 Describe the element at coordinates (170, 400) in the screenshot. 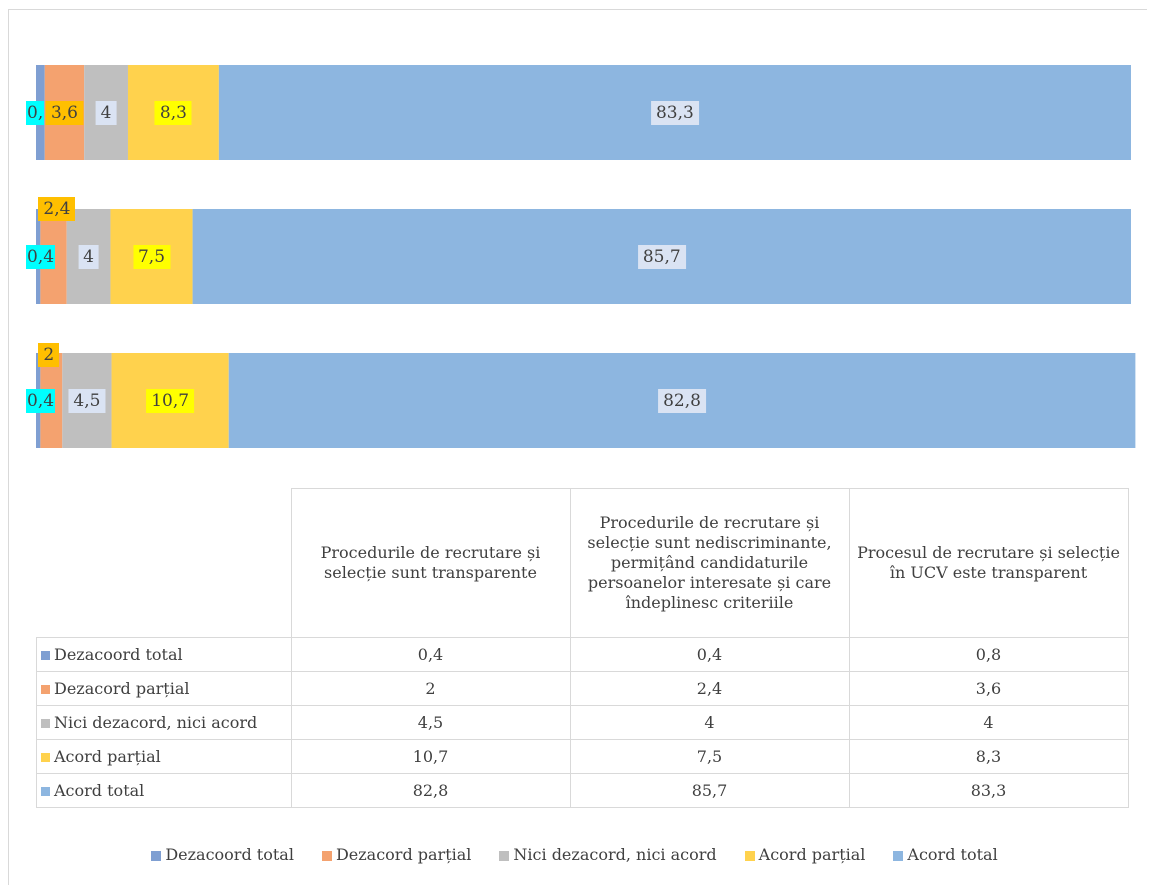

I see `data-label: 10,7` at that location.